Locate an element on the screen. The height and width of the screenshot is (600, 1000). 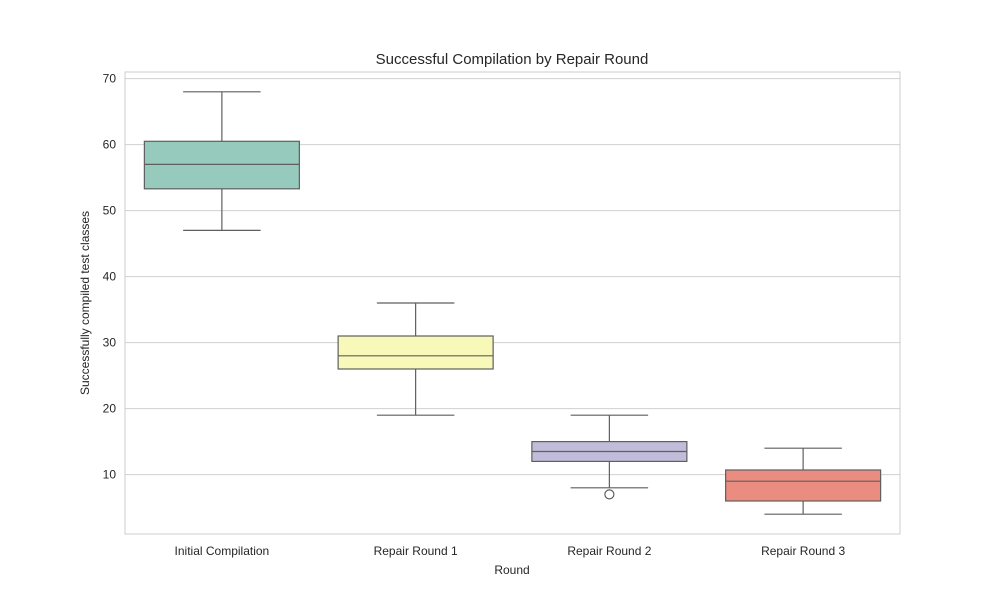
y-axis-label: Successfully compiled test classes is located at coordinates (85, 303).